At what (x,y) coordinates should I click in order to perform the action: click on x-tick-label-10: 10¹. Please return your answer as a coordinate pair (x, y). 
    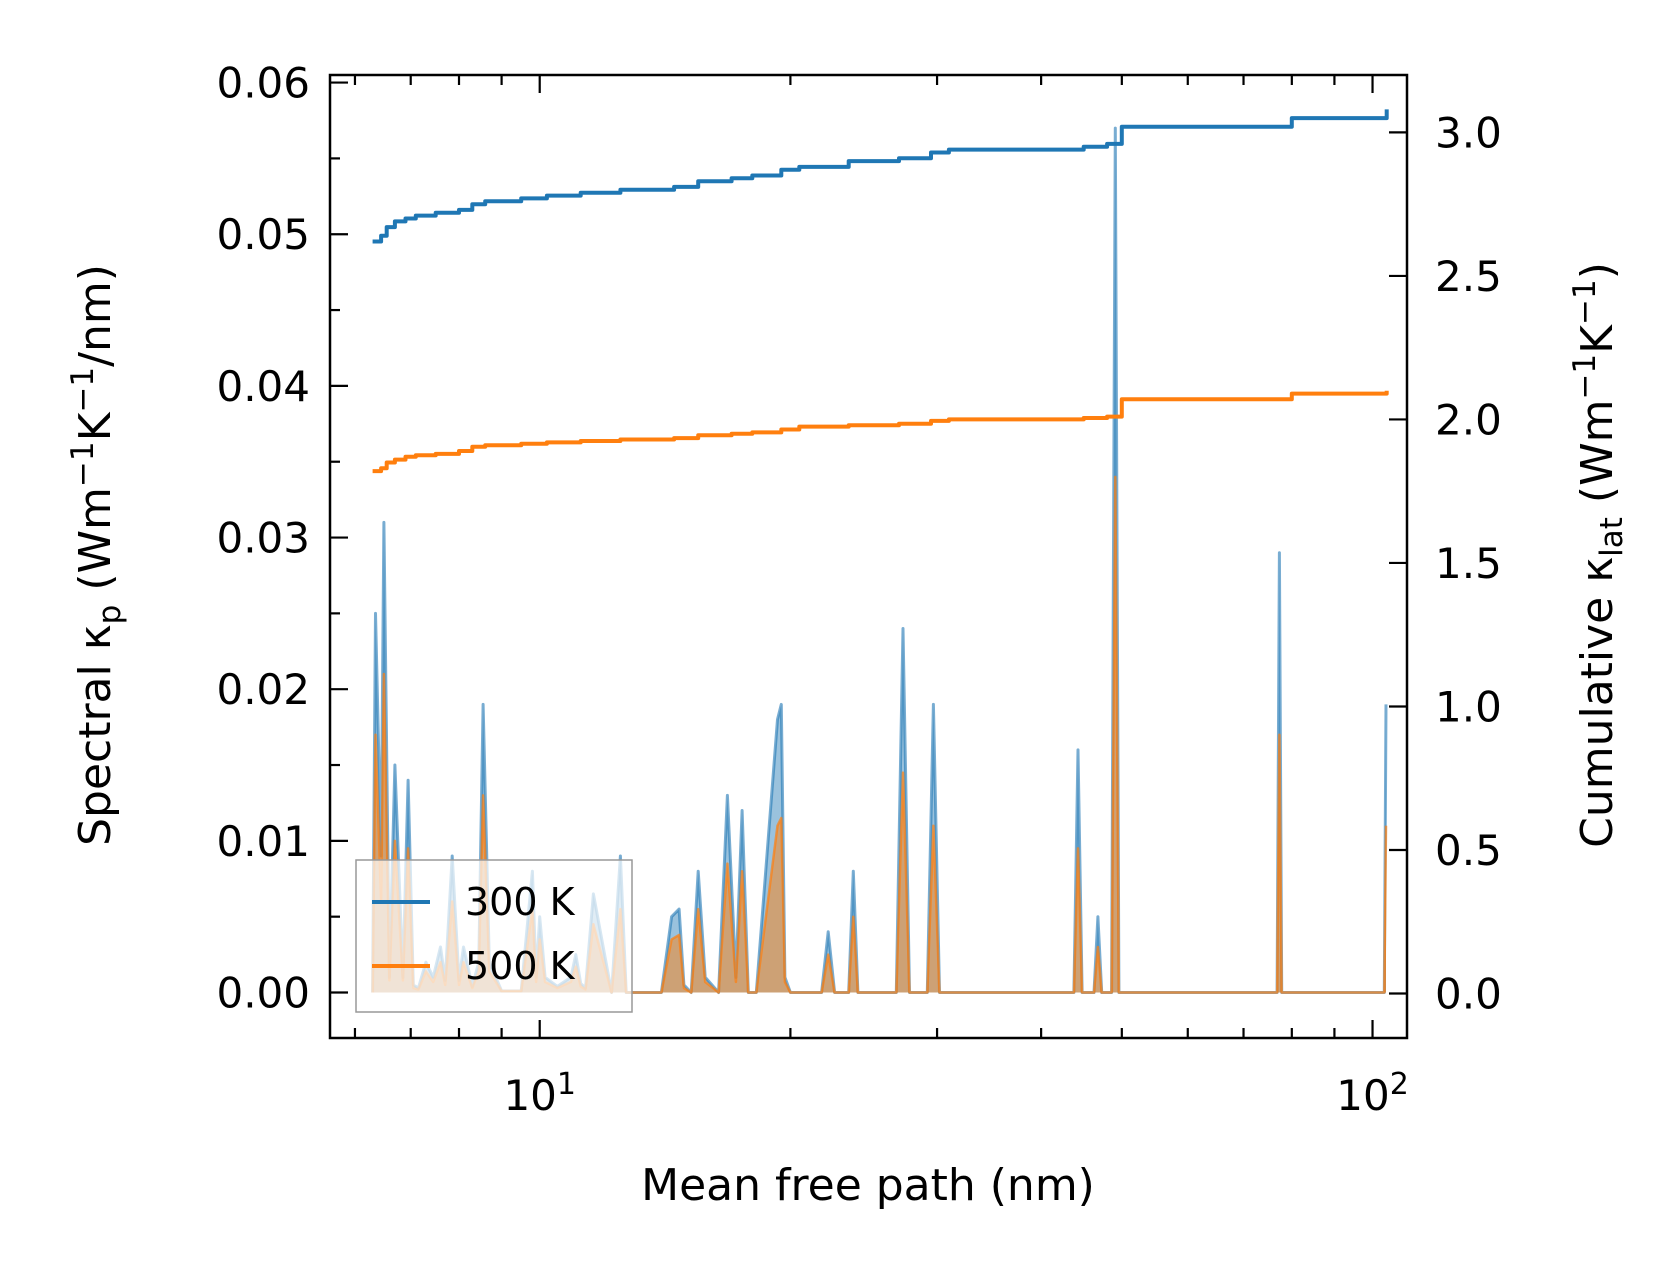
    Looking at the image, I should click on (539, 1093).